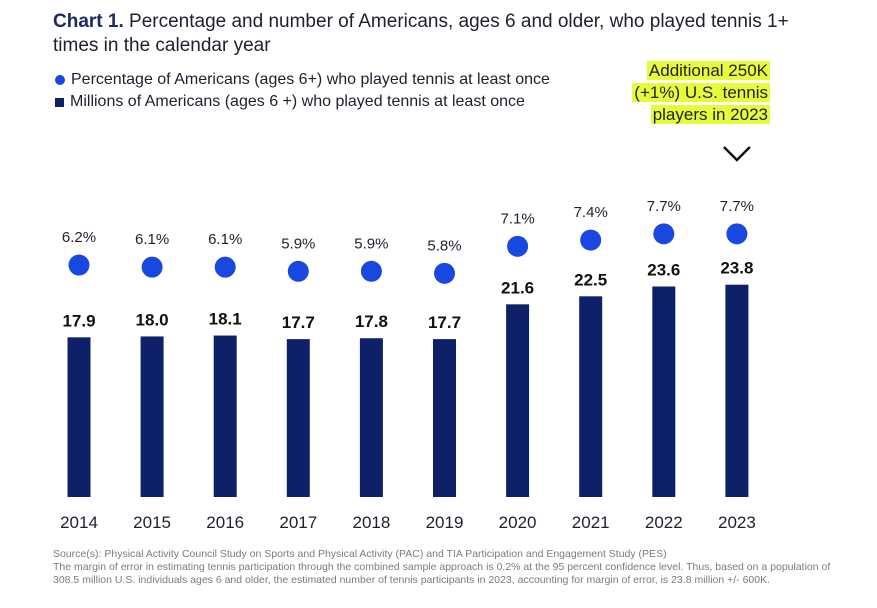  What do you see at coordinates (225, 239) in the screenshot?
I see `pct-label-2016: 6.1%` at bounding box center [225, 239].